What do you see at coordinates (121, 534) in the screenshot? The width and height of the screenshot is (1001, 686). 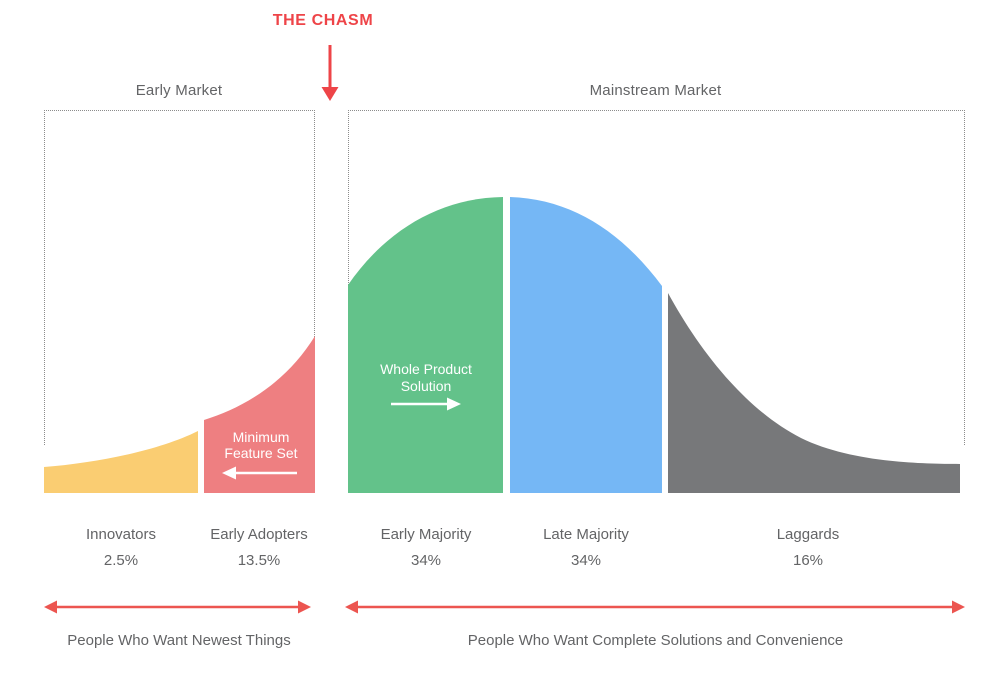 I see `segment-name: Innovators` at bounding box center [121, 534].